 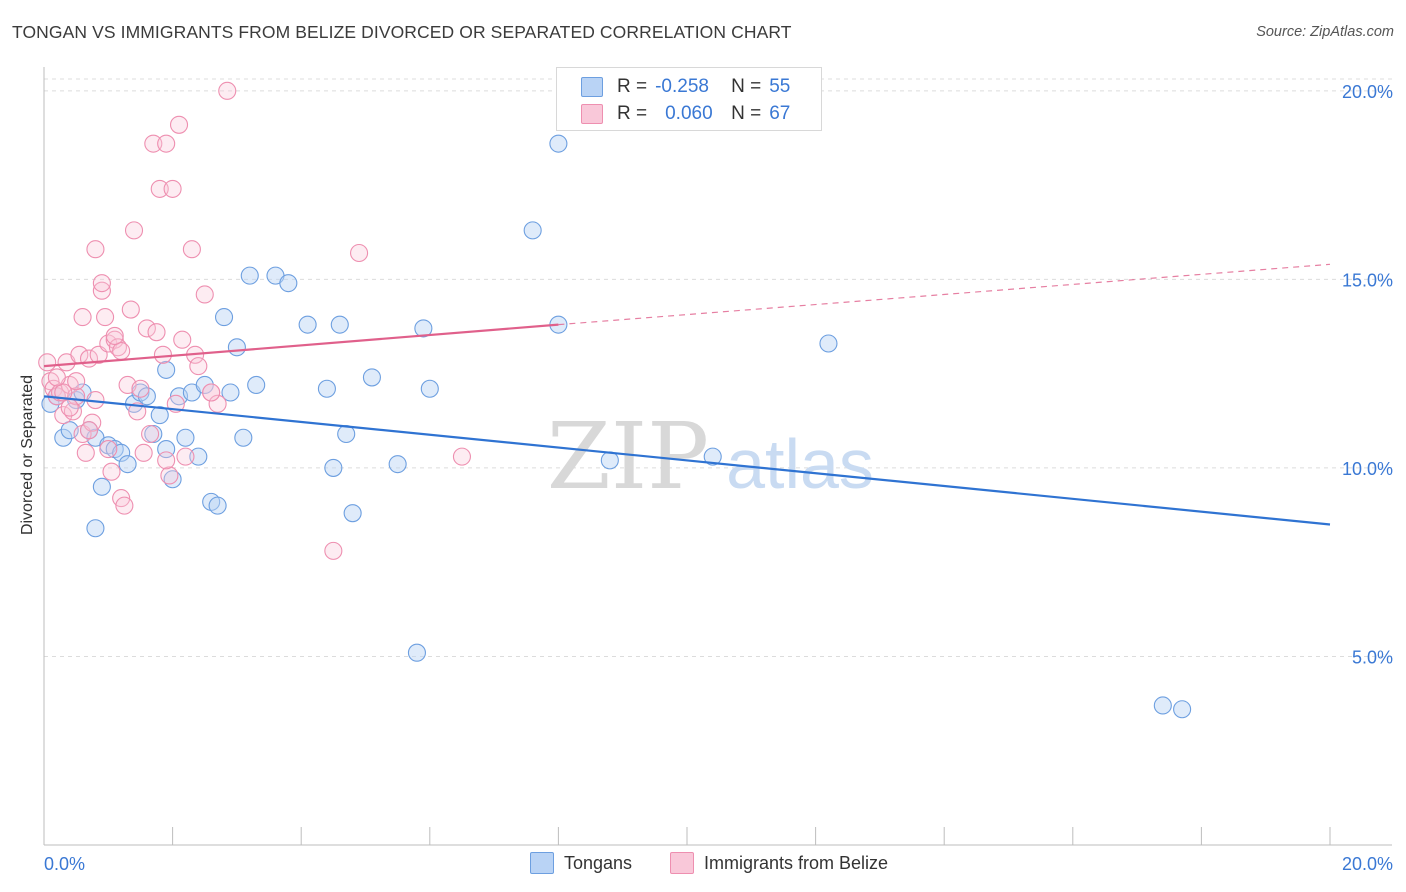 I want to click on y-axis-label: Divorced or Separated, so click(x=27, y=455).